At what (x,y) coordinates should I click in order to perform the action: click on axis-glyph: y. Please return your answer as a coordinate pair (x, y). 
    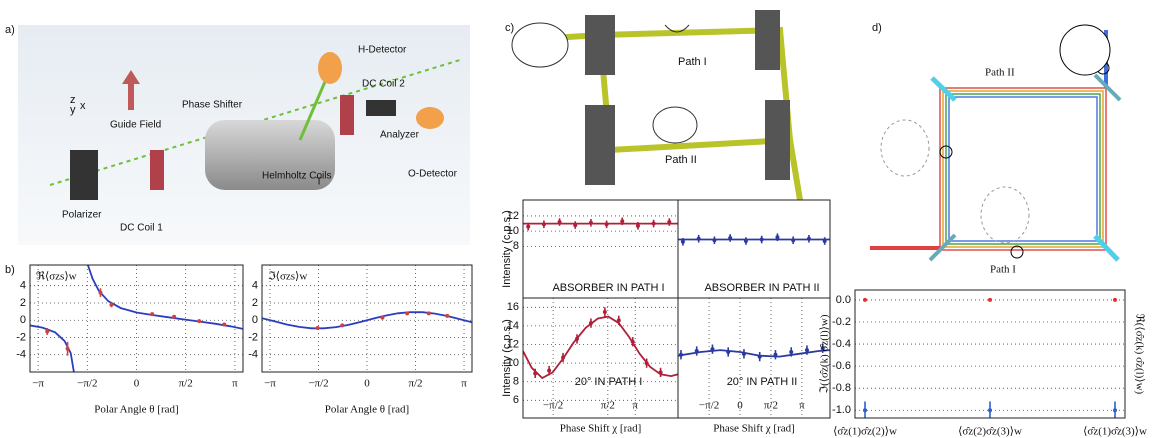
    Looking at the image, I should click on (73, 110).